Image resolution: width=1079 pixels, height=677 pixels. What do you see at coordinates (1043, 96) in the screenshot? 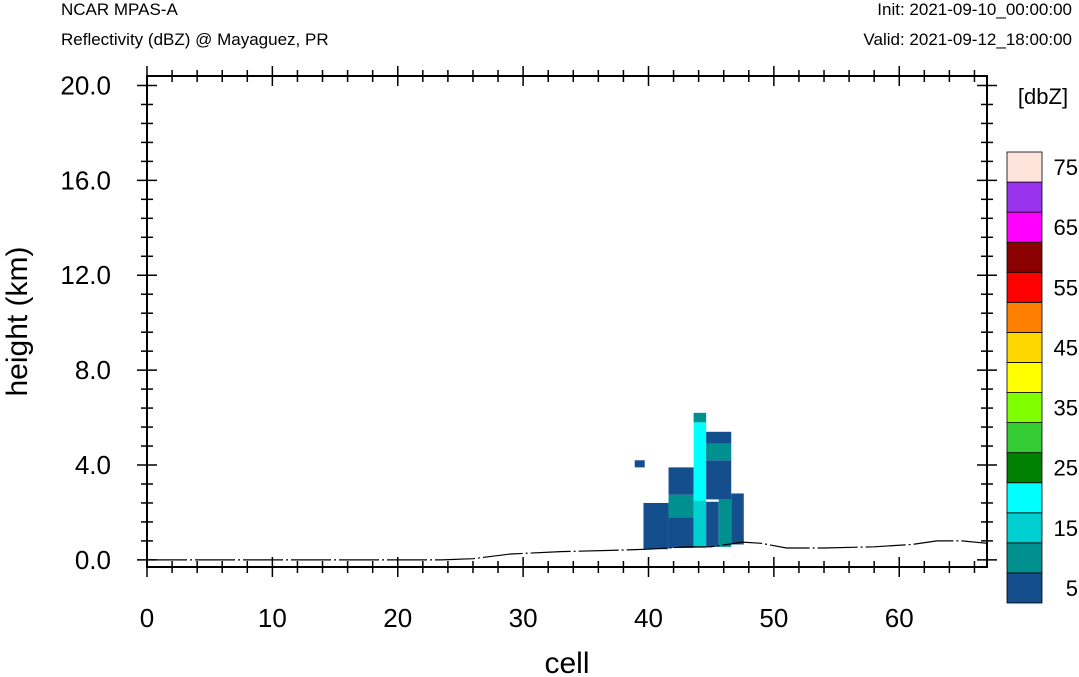
I see `colorbar-title: [dbZ]` at bounding box center [1043, 96].